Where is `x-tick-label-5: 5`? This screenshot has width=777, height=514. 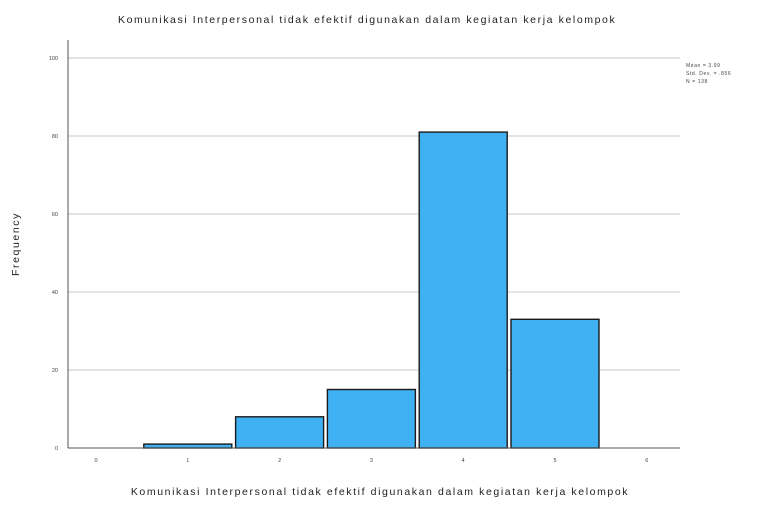
x-tick-label-5: 5 is located at coordinates (554, 461).